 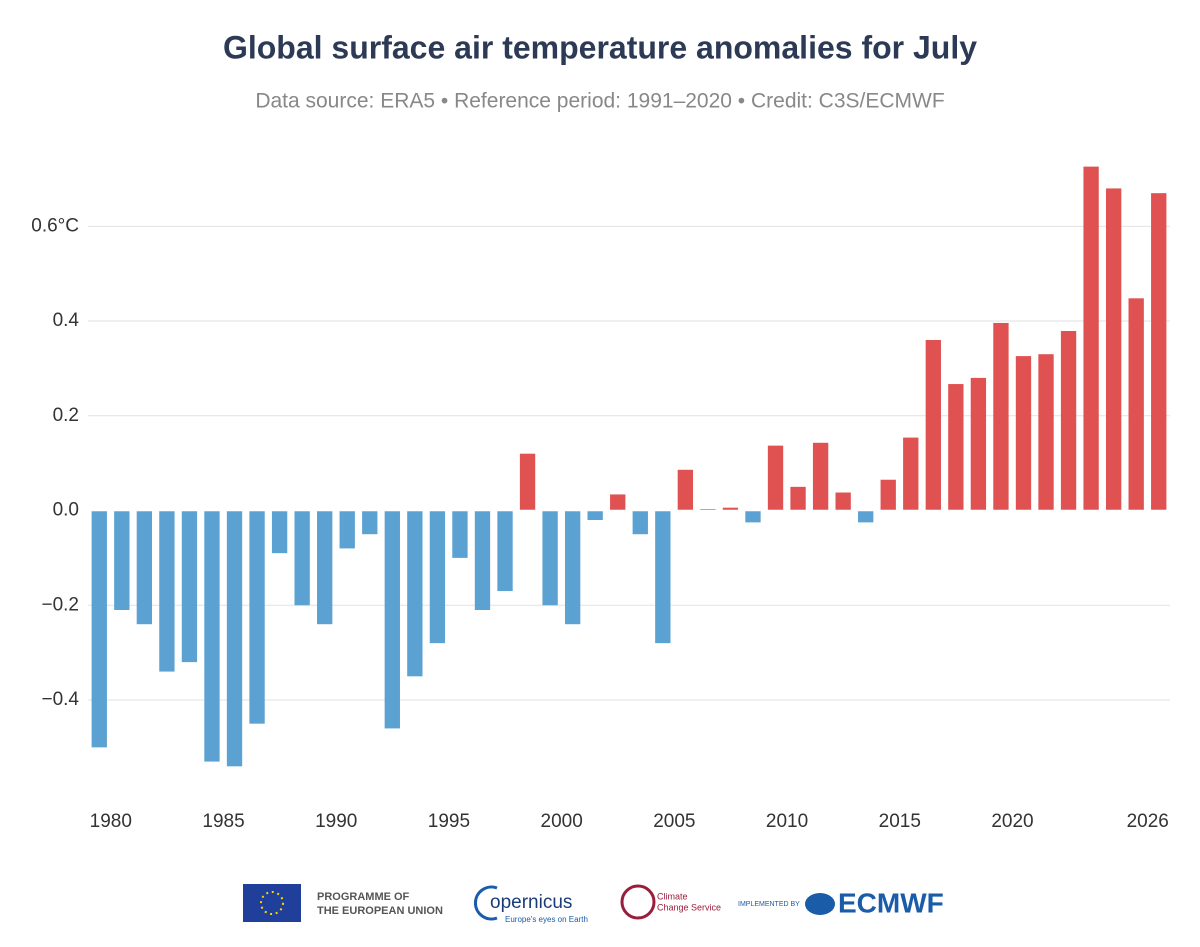 What do you see at coordinates (111, 821) in the screenshot?
I see `x-tick-label: 1980` at bounding box center [111, 821].